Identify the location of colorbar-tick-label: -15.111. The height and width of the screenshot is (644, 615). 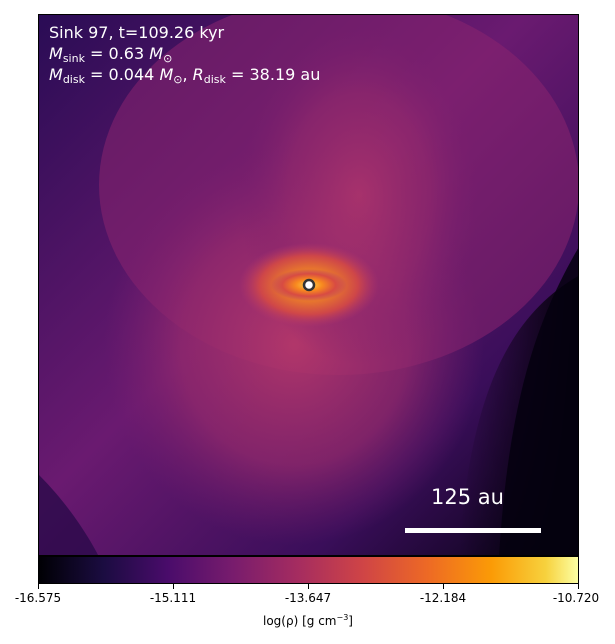
(173, 598).